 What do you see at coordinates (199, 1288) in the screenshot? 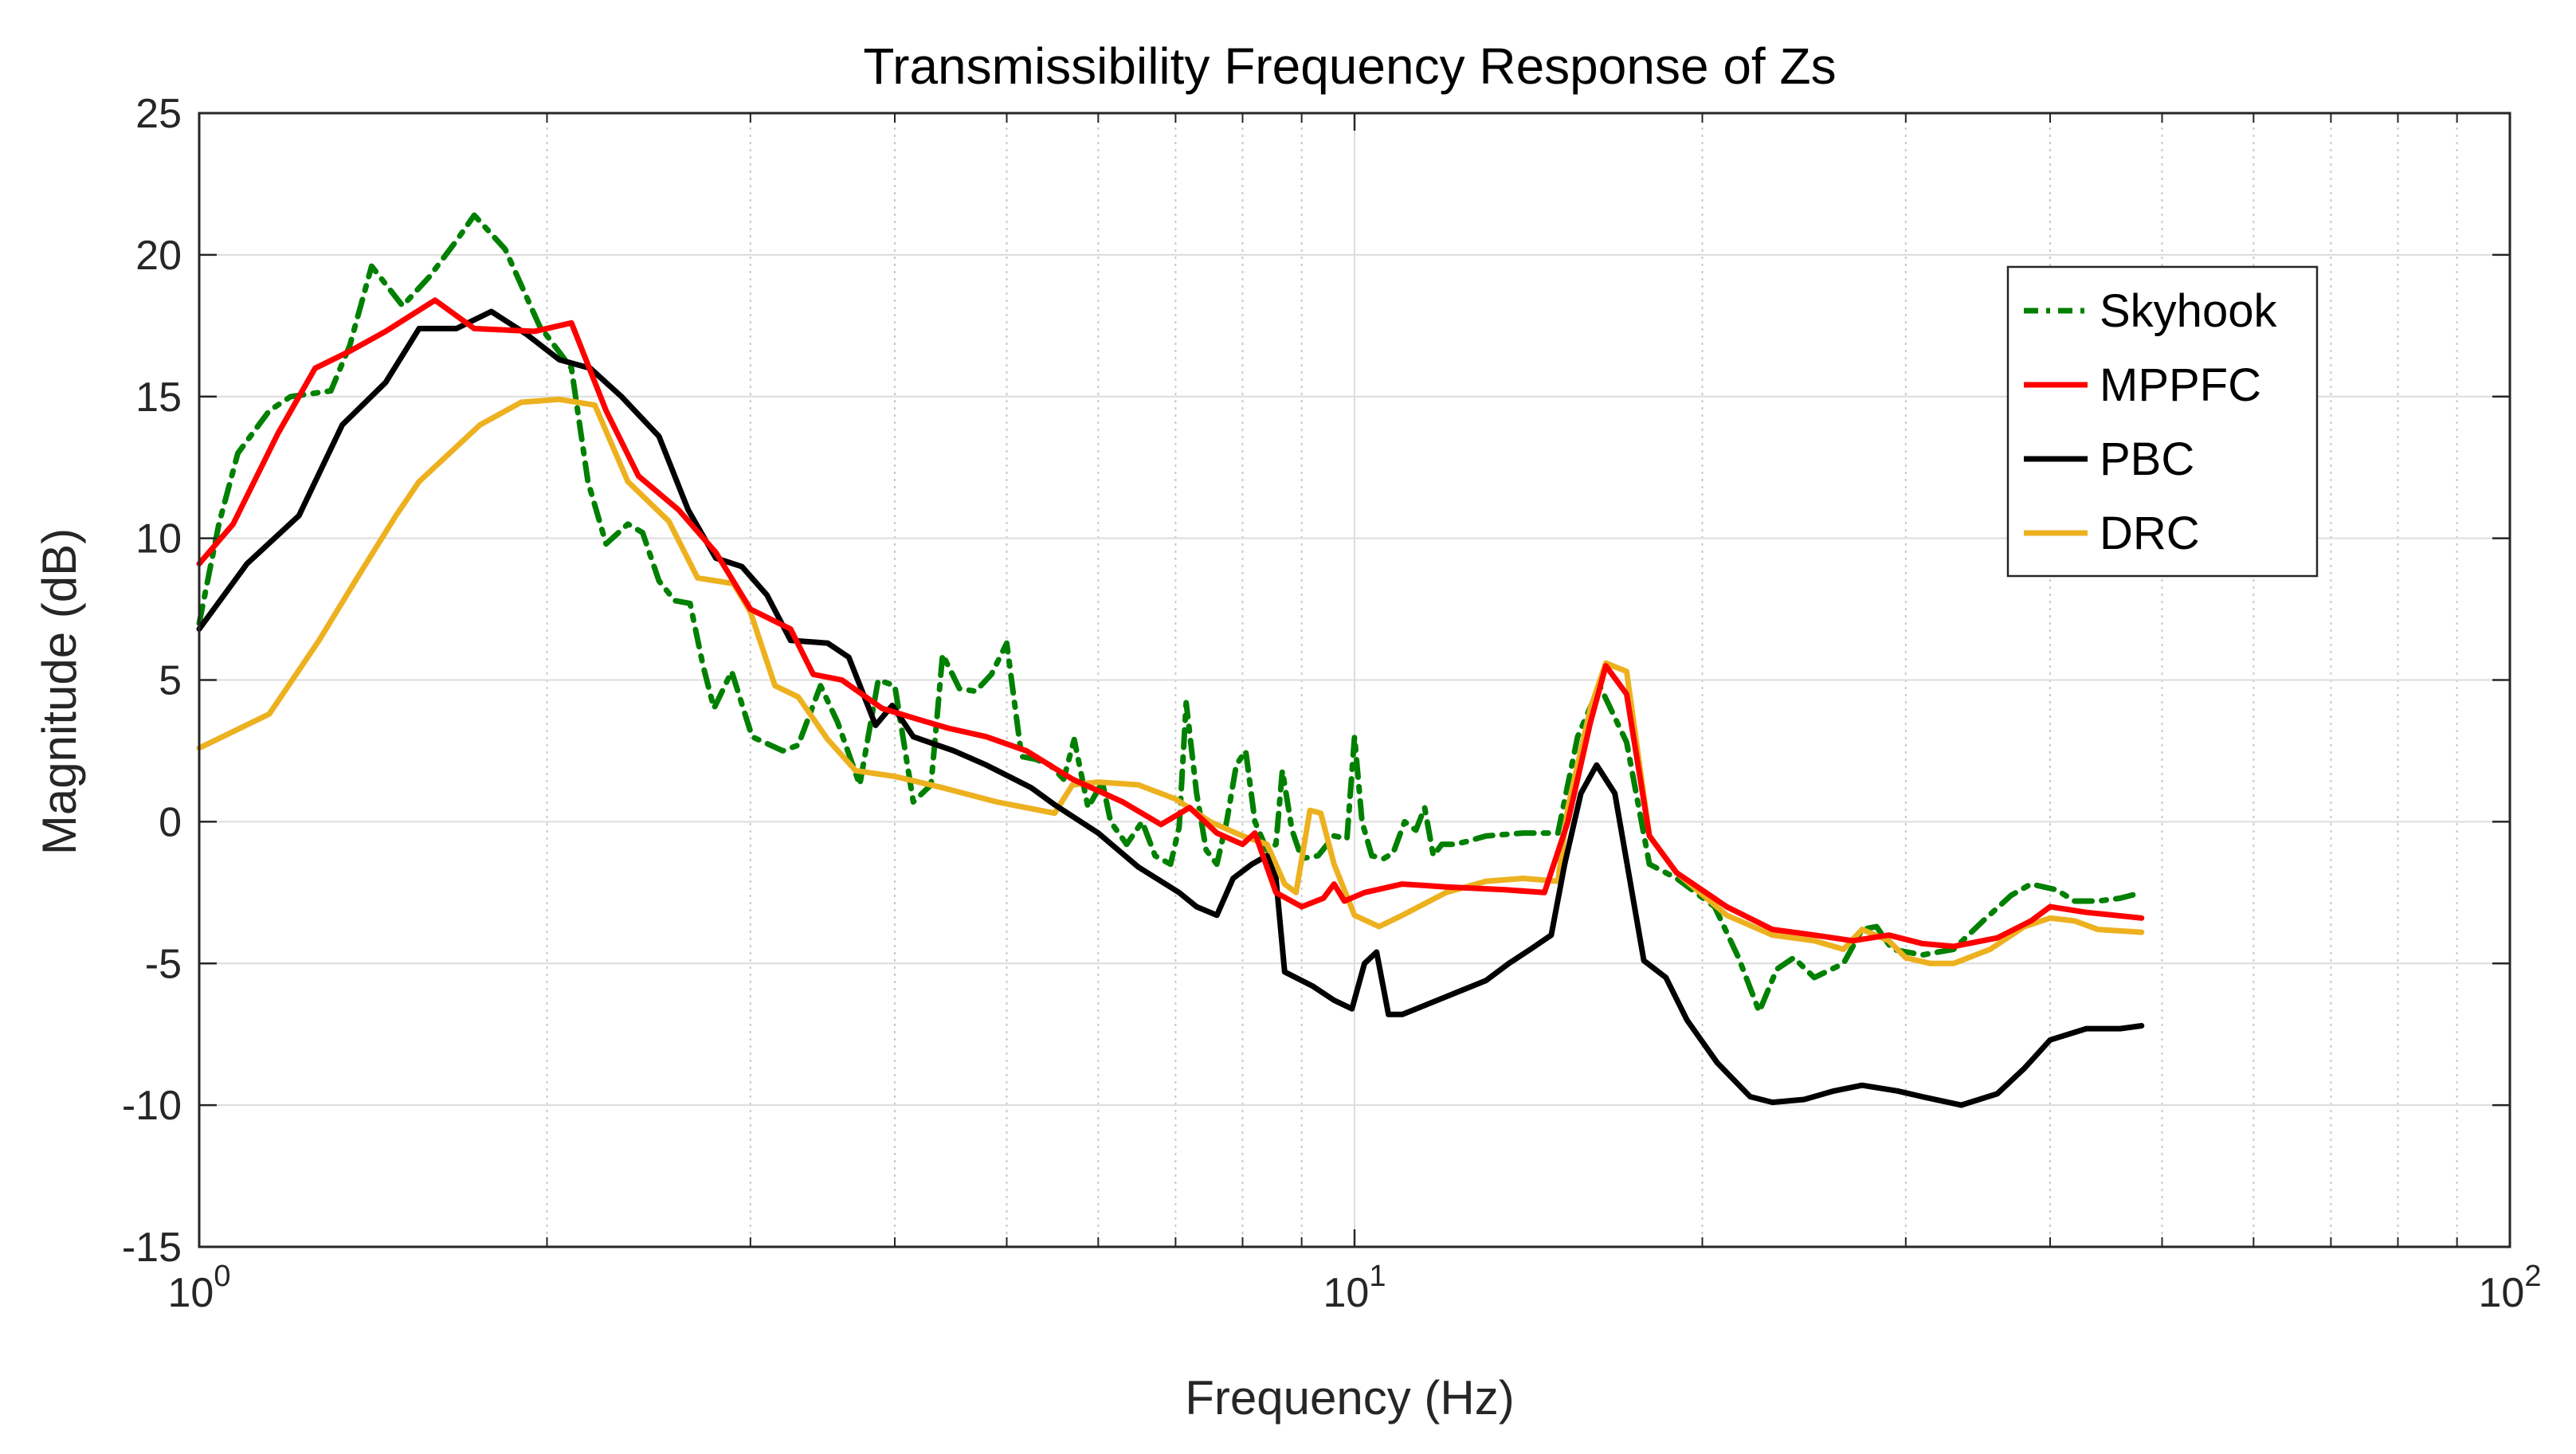
I see `x-tick-label: 10⁰` at bounding box center [199, 1288].